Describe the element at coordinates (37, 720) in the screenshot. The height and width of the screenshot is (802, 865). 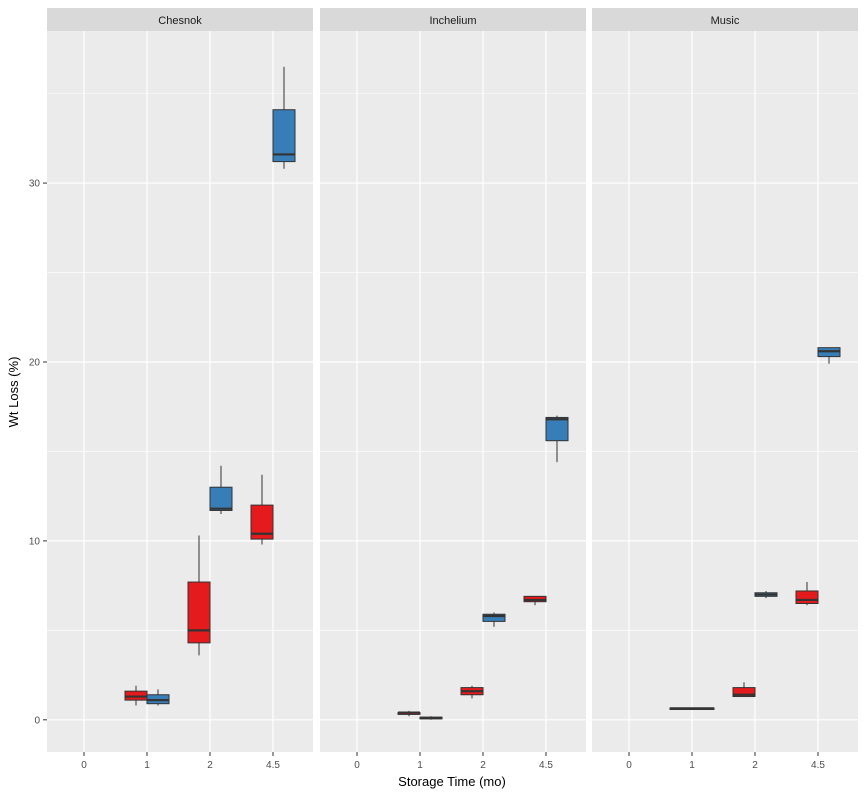
I see `y-tick-label: 0` at that location.